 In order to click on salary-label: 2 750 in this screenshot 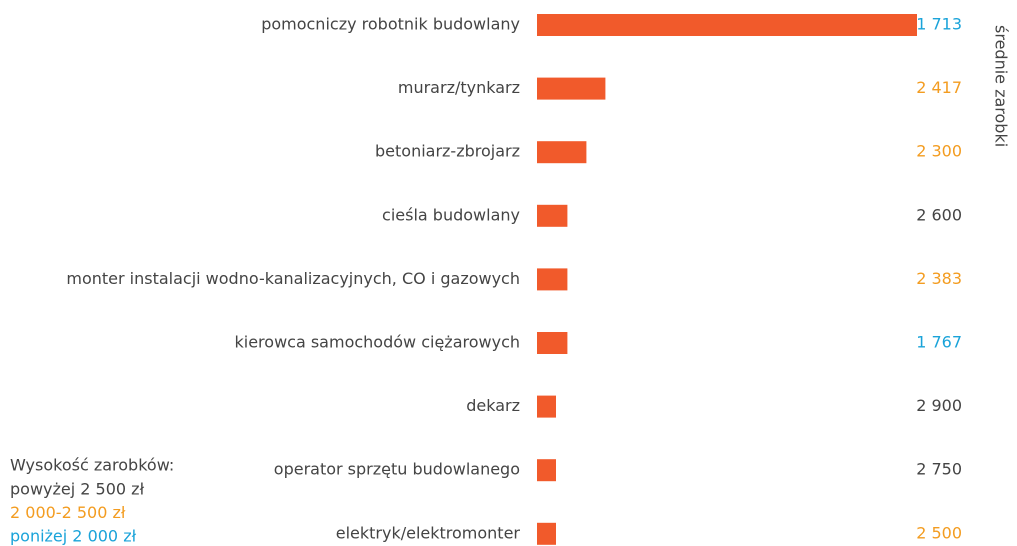, I will do `click(939, 469)`.